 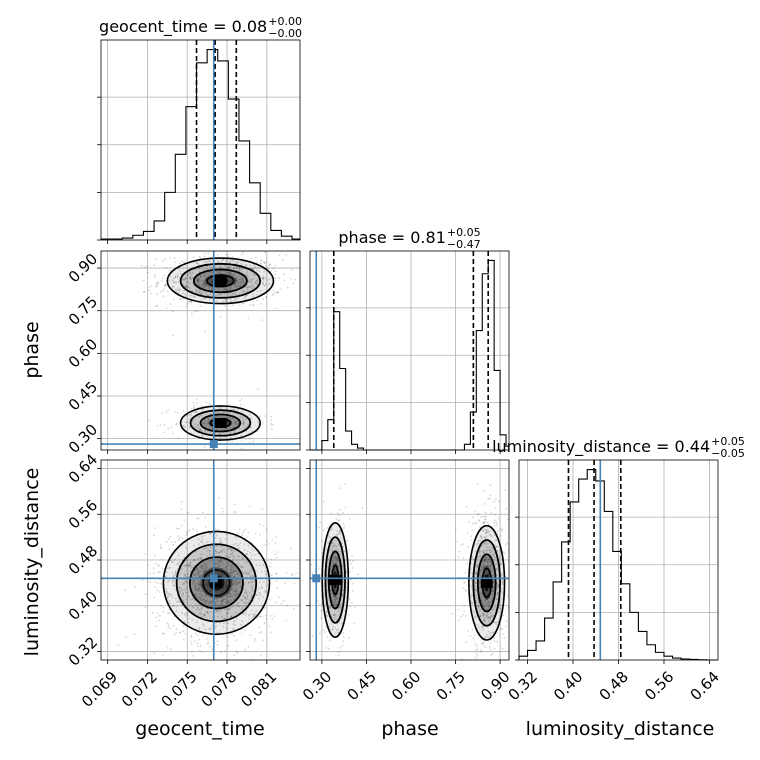 I want to click on contour-line, so click(x=216, y=583).